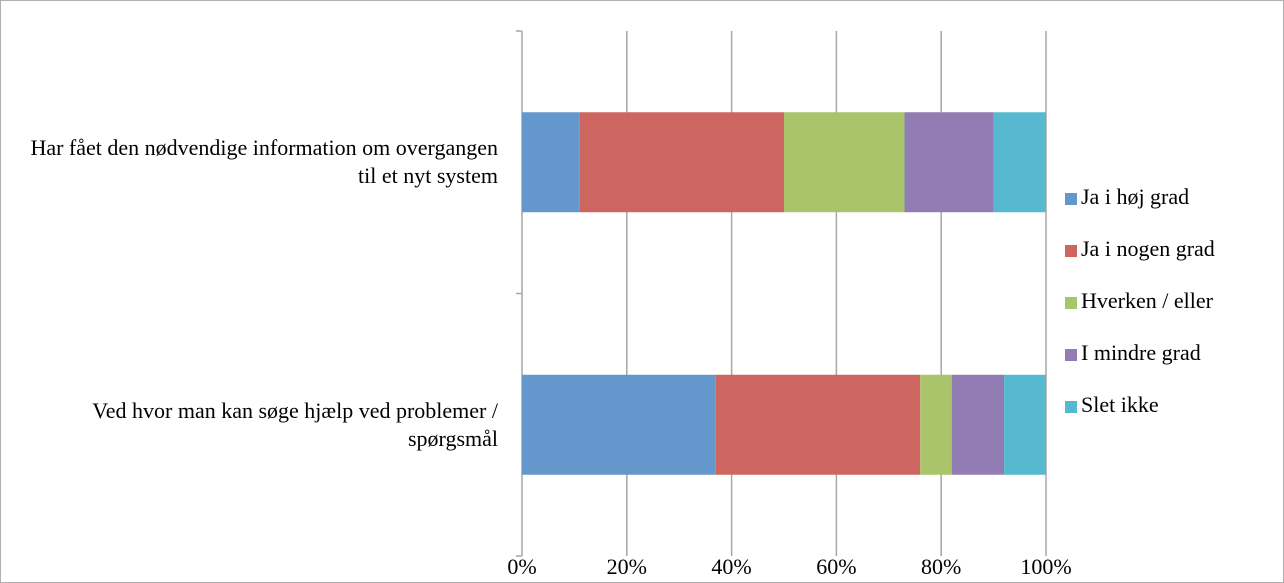 This screenshot has height=583, width=1284. I want to click on x-tick-label: 40%, so click(731, 566).